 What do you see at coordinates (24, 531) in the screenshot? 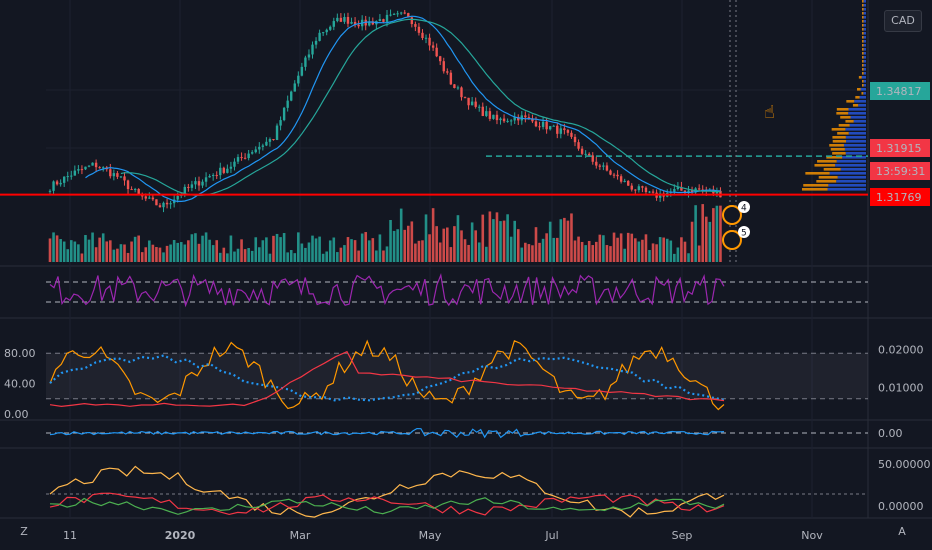
I see `log-scale-button: Z` at bounding box center [24, 531].